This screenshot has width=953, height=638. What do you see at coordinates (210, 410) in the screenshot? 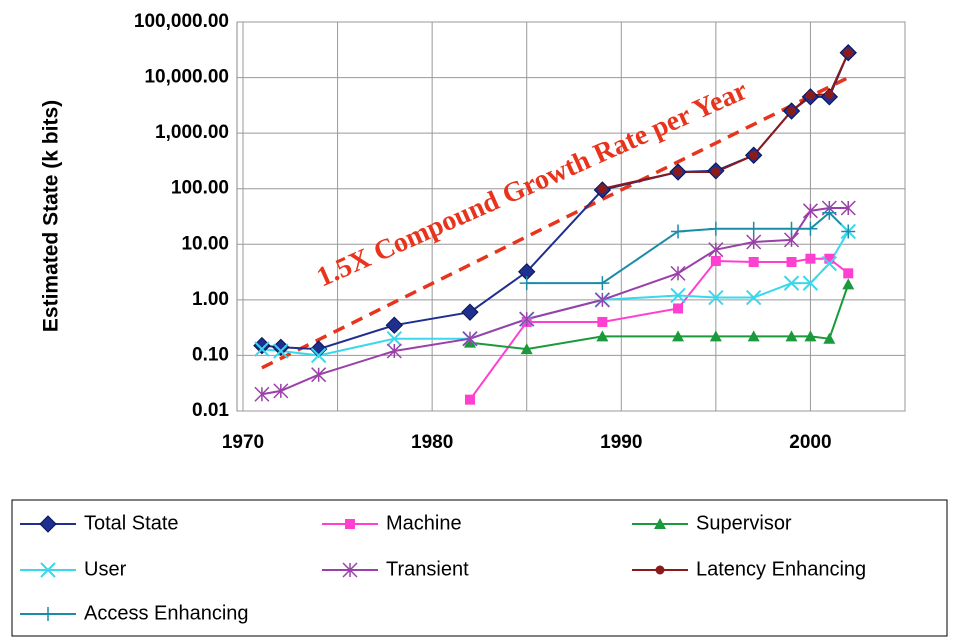
I see `y-tick-label: 0.01` at bounding box center [210, 410].